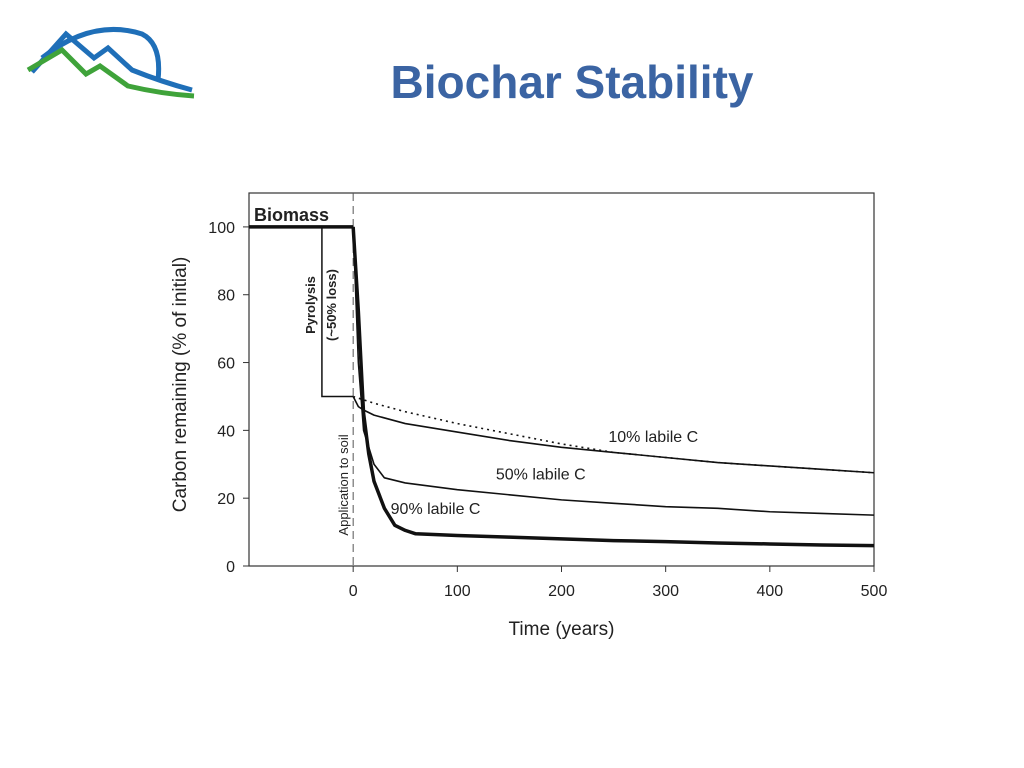 The image size is (1024, 768). What do you see at coordinates (653, 437) in the screenshot?
I see `series-label: 10% labile C` at bounding box center [653, 437].